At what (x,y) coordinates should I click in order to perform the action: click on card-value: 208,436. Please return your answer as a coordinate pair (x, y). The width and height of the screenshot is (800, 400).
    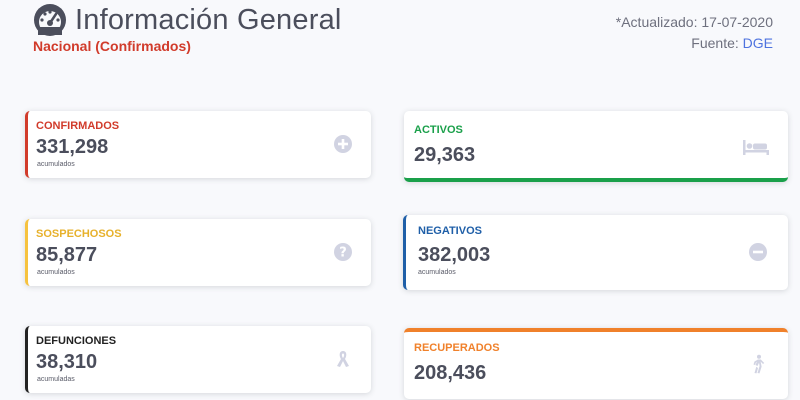
    Looking at the image, I should click on (450, 373).